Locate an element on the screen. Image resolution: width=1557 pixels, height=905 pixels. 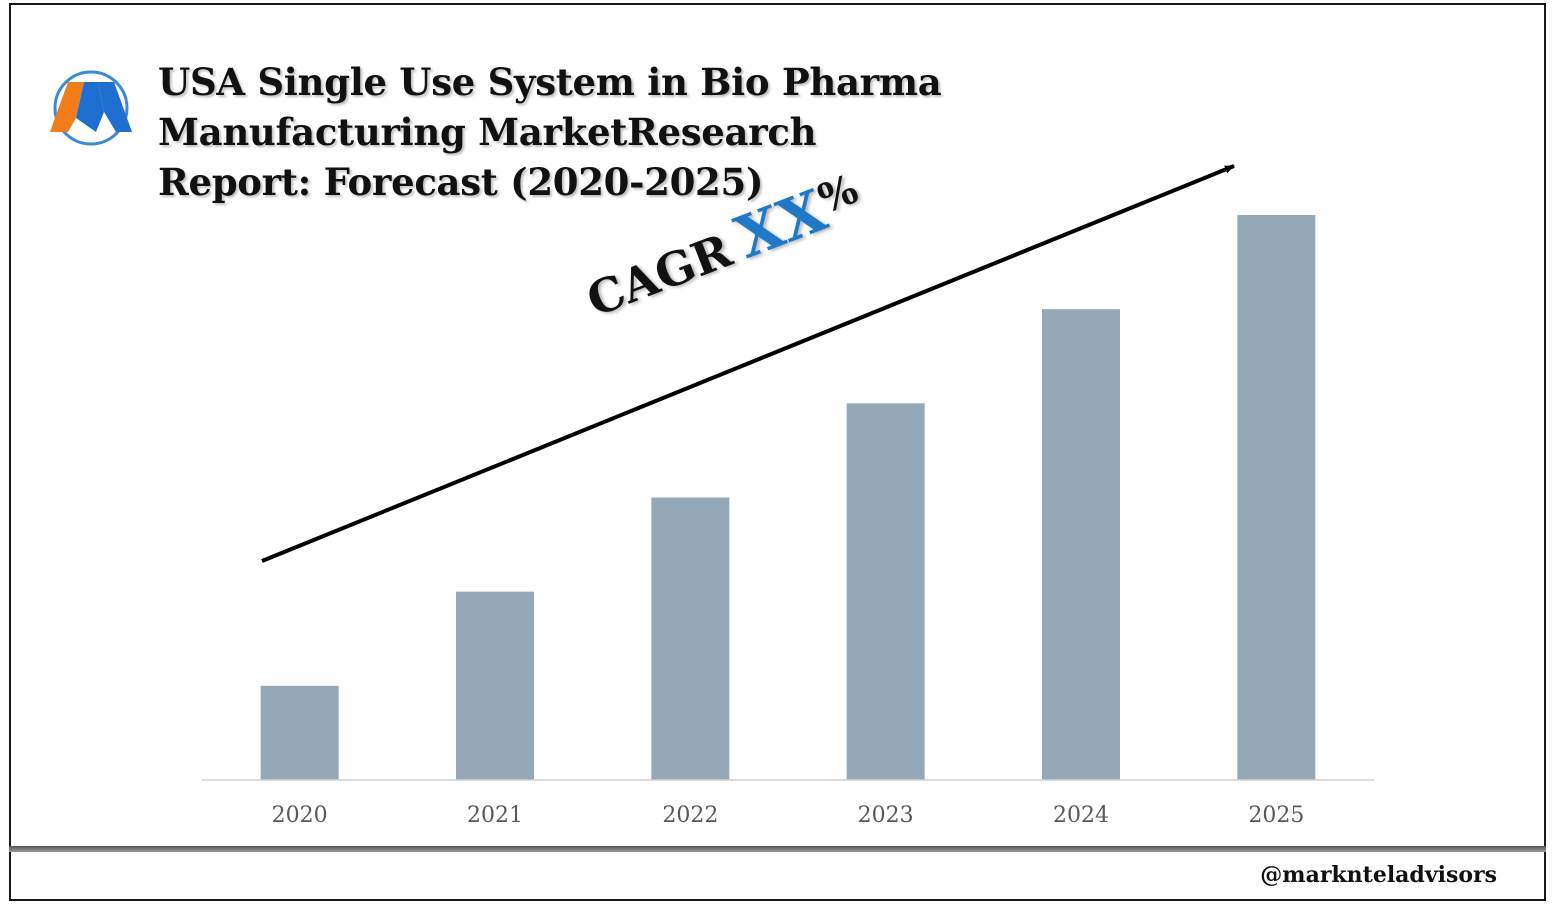
bar-2021 is located at coordinates (495, 685).